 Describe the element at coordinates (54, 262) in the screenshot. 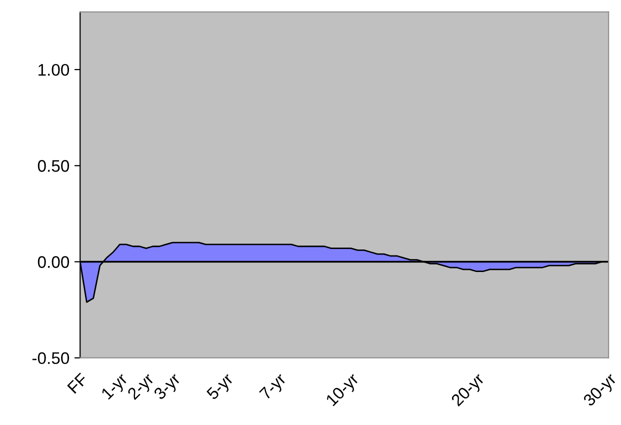

I see `y-tick-label: 0.00` at that location.